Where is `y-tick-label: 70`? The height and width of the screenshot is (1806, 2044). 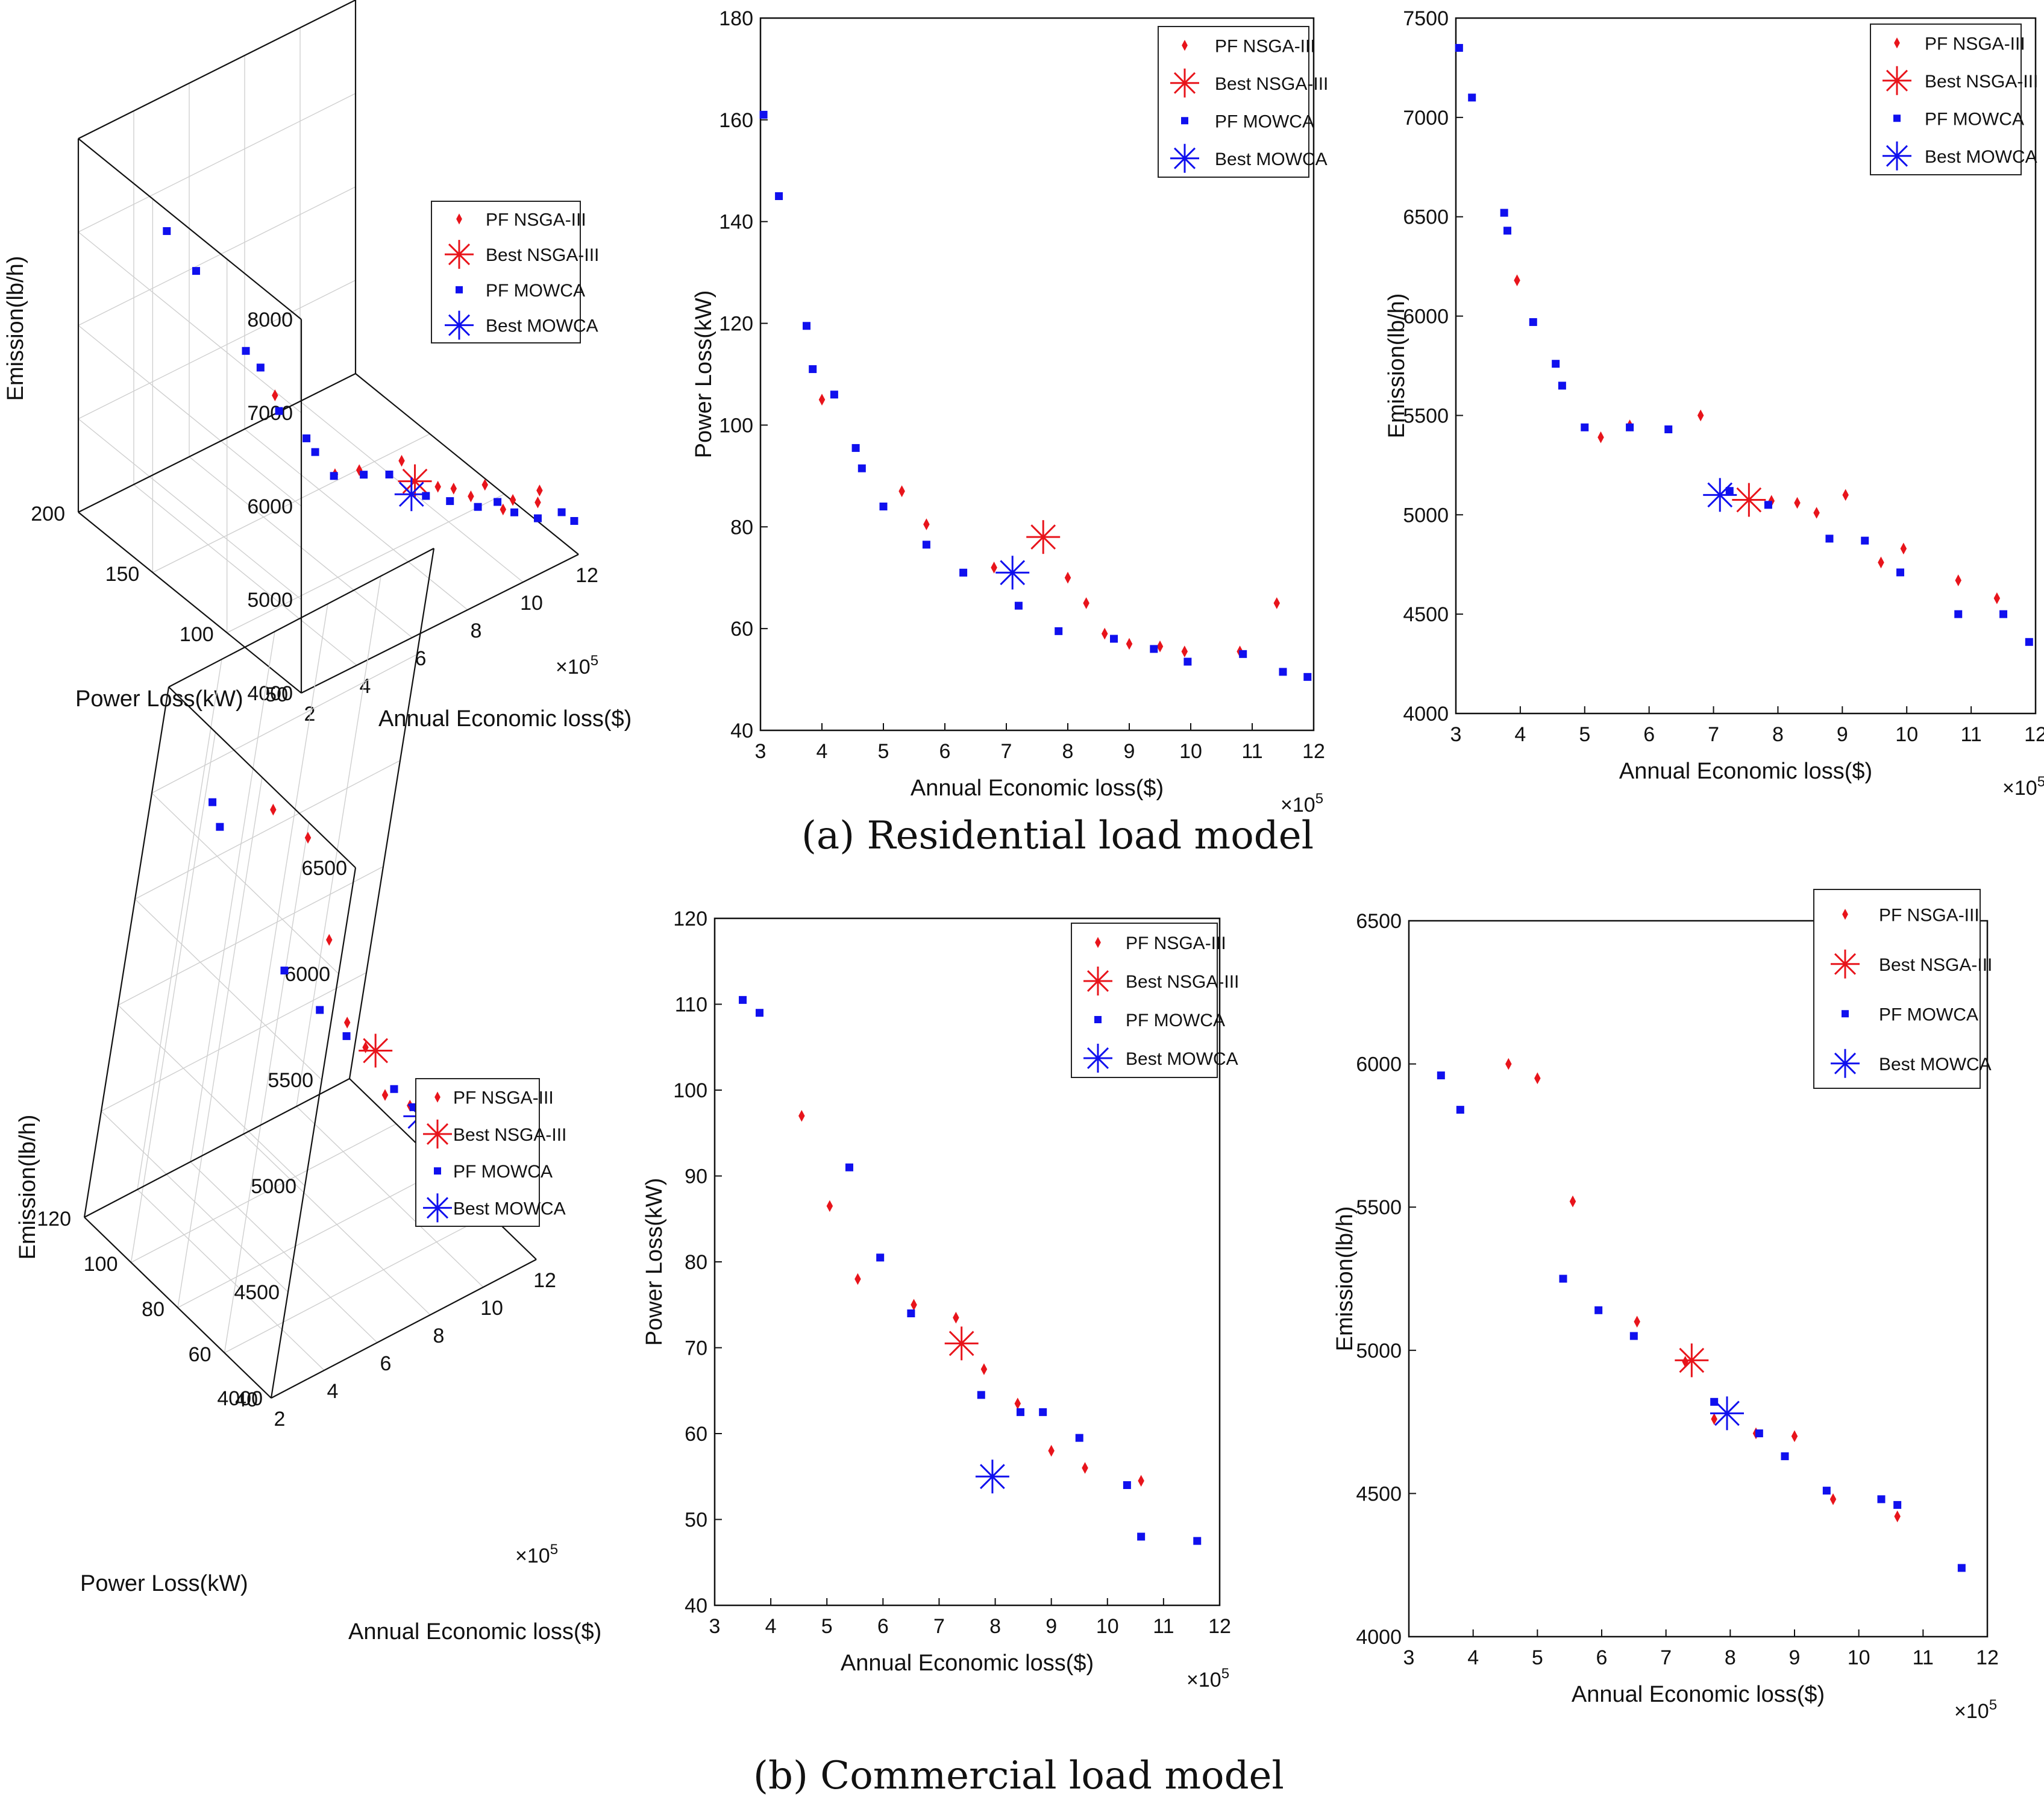
y-tick-label: 70 is located at coordinates (696, 1348).